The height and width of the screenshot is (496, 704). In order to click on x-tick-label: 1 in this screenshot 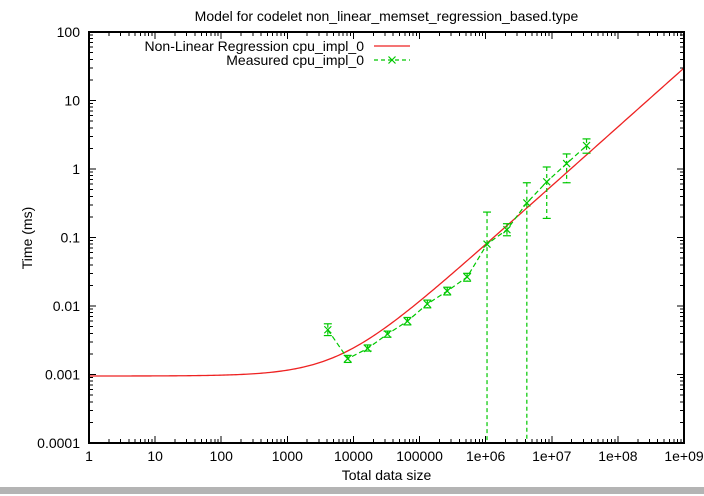, I will do `click(89, 456)`.